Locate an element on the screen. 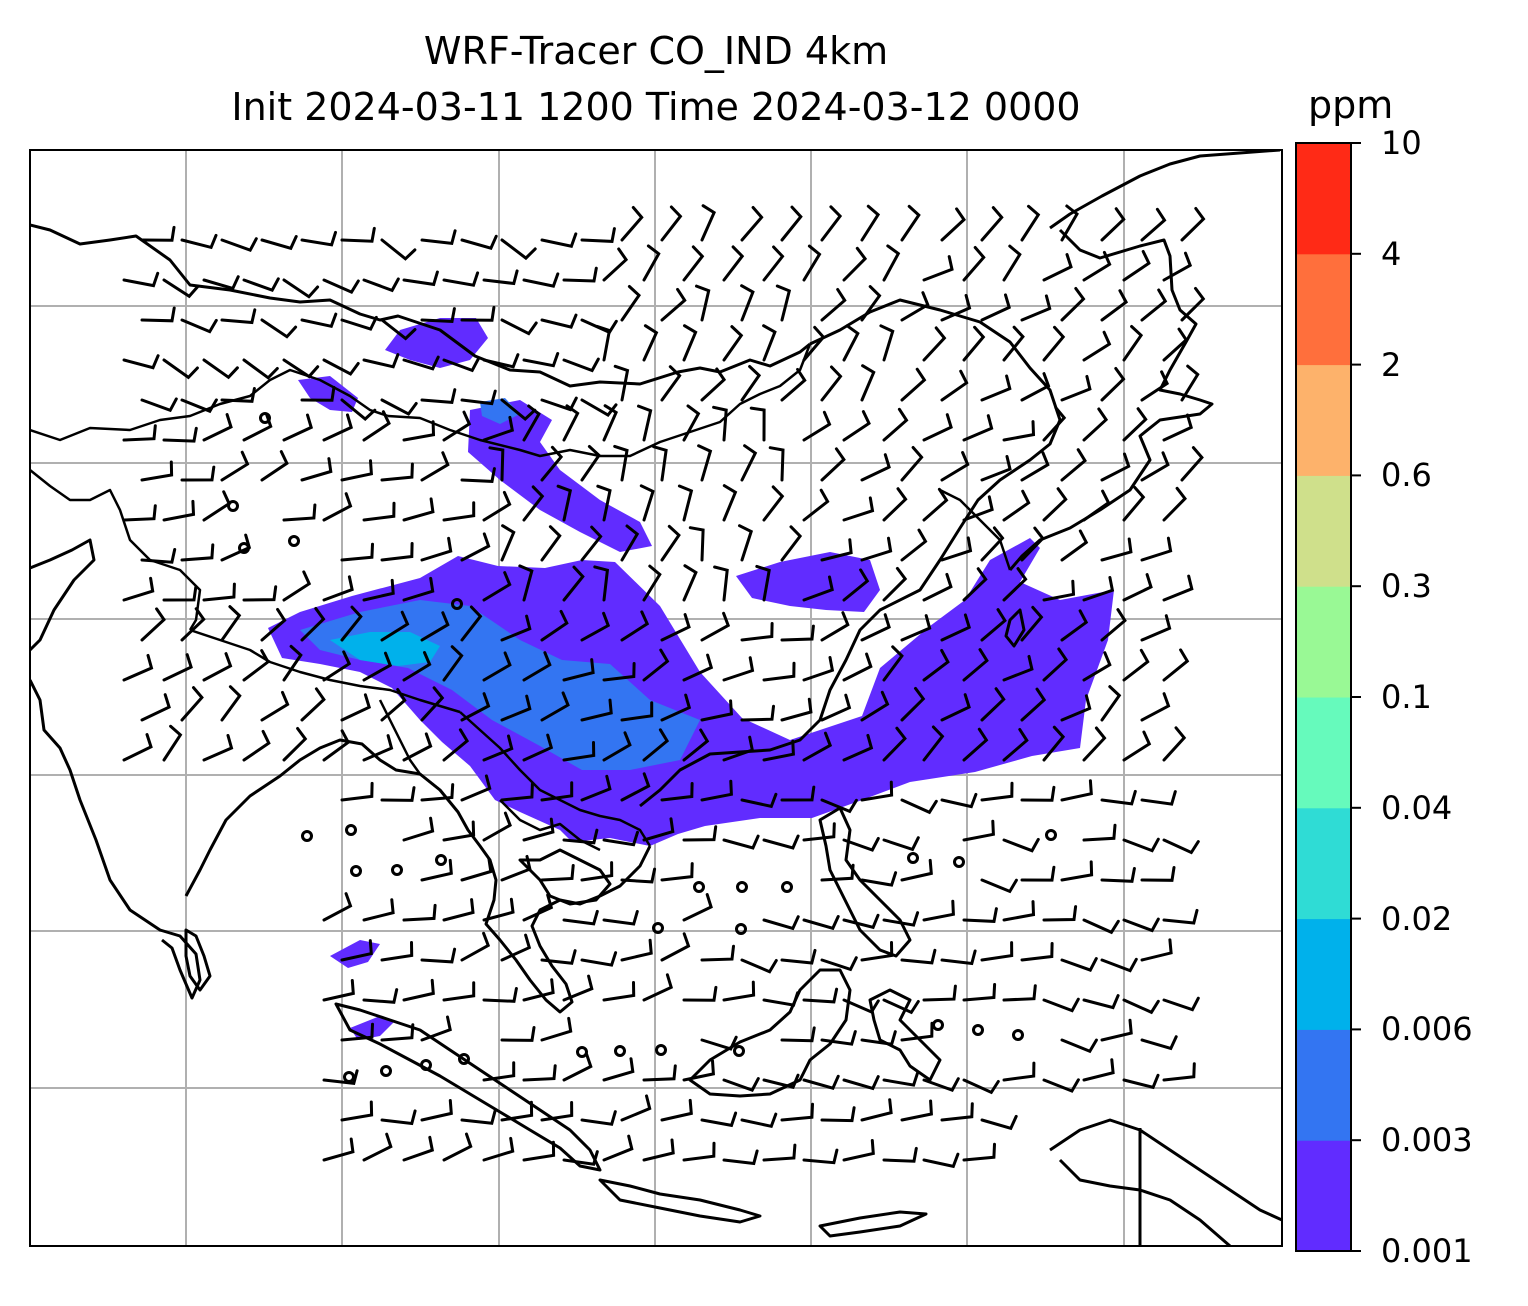 The width and height of the screenshot is (1528, 1306). colorbar-tick-label: 0.006 is located at coordinates (1427, 1029).